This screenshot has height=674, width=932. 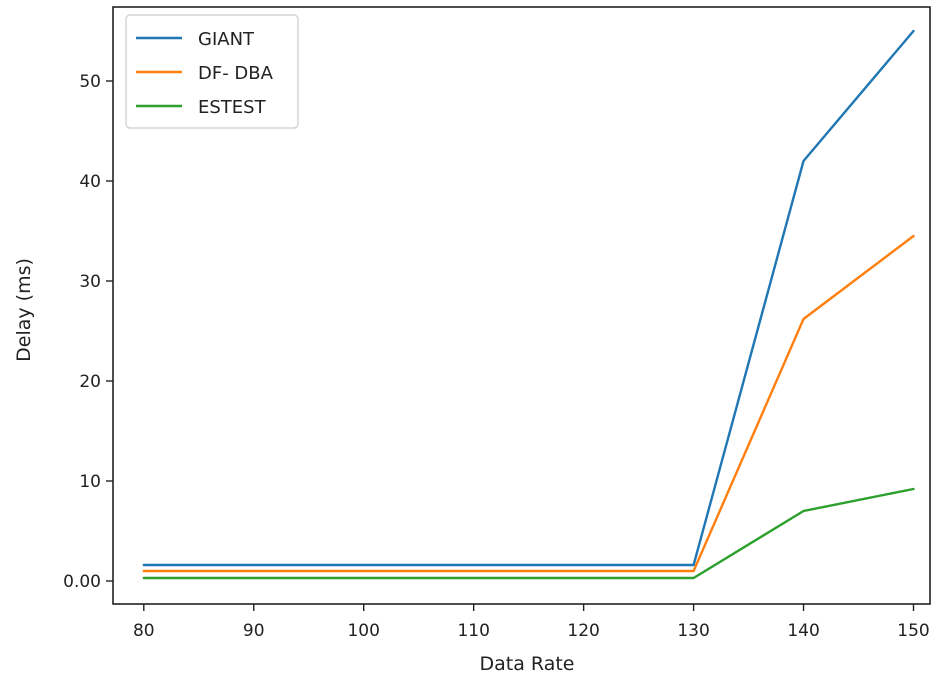 What do you see at coordinates (24, 310) in the screenshot?
I see `y-axis-label: Delay (ms)` at bounding box center [24, 310].